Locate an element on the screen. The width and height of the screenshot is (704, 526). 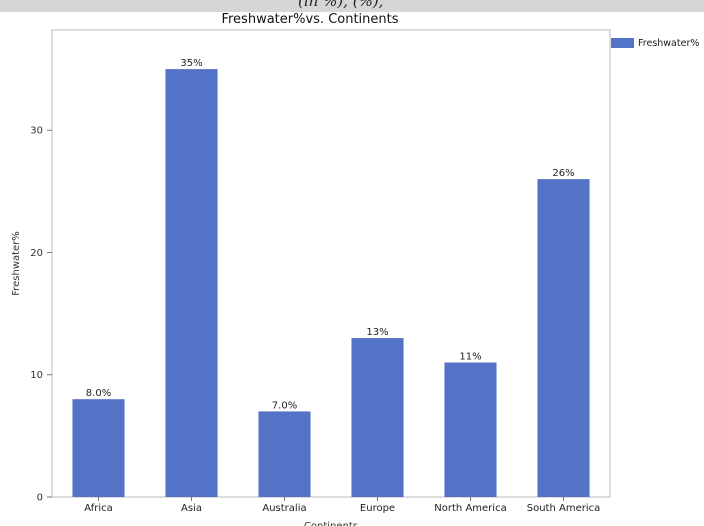
chart-title: Freshwater%vs. Continents is located at coordinates (310, 19).